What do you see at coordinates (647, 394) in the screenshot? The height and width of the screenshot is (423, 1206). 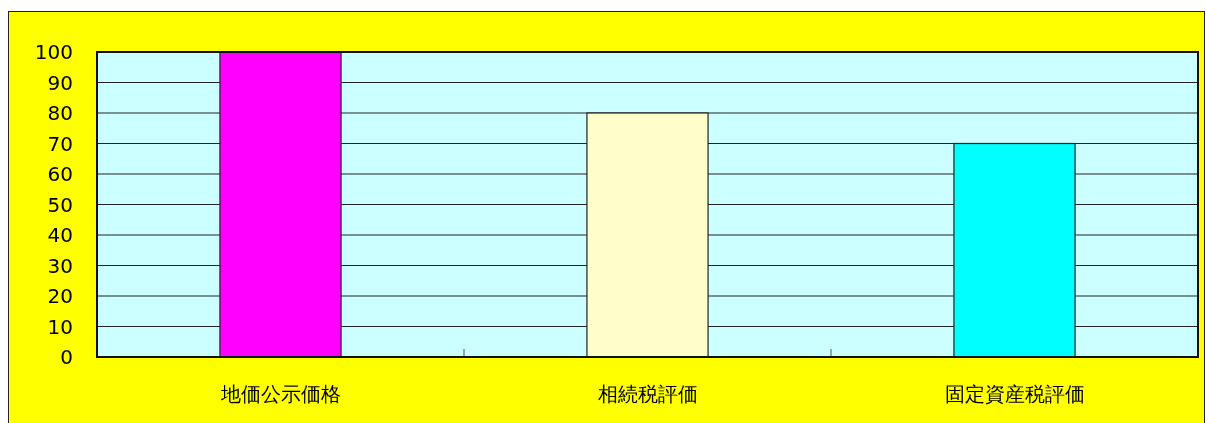 I see `x-tick-label: 相続税評価` at bounding box center [647, 394].